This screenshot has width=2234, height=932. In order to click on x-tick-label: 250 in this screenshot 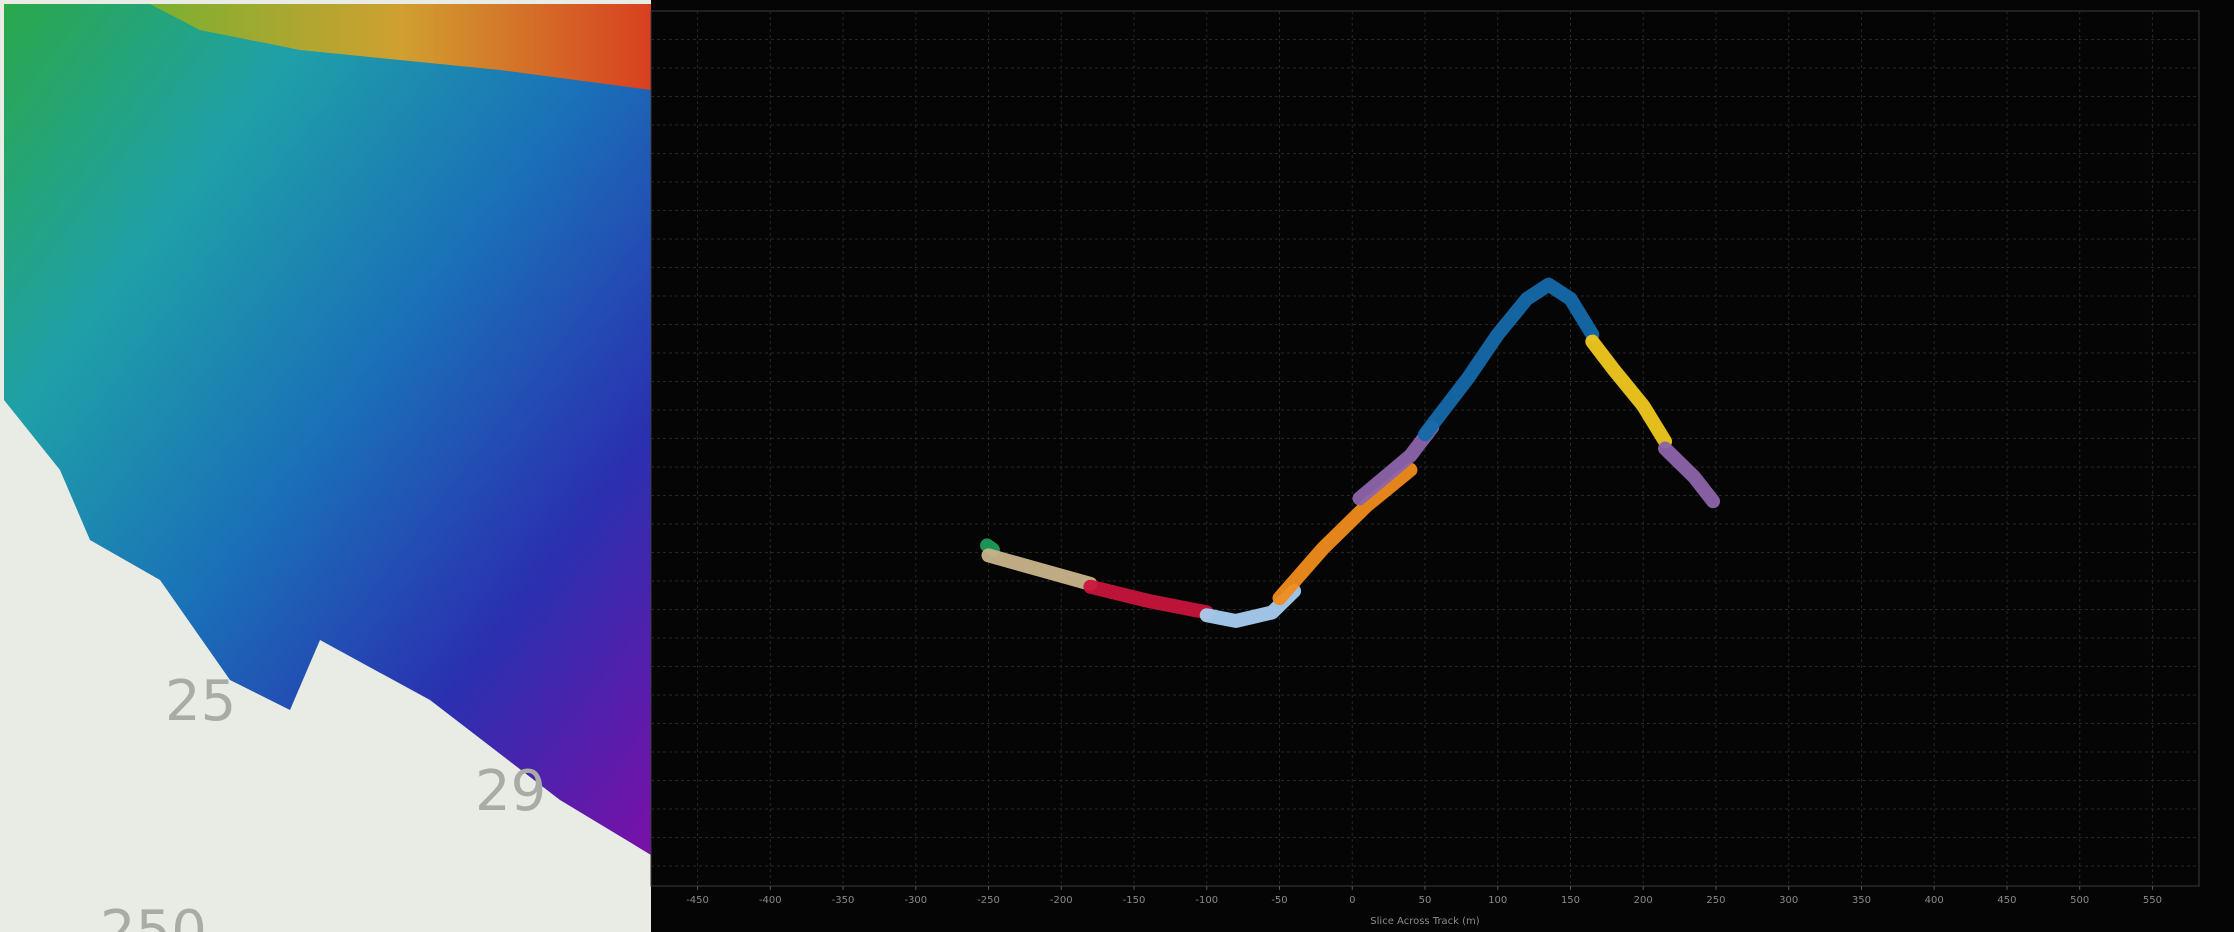, I will do `click(1715, 900)`.